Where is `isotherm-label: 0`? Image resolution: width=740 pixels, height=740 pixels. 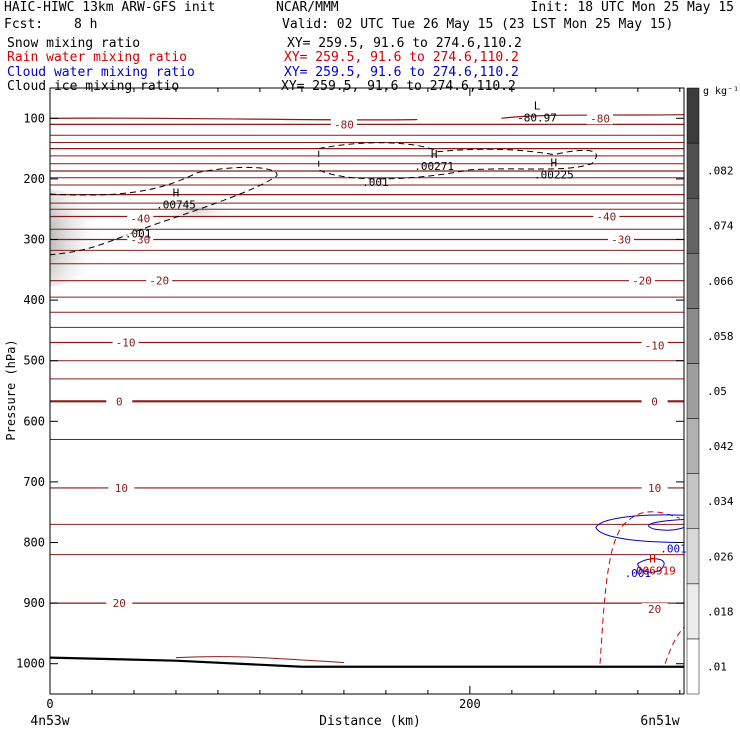 isotherm-label: 0 is located at coordinates (654, 401).